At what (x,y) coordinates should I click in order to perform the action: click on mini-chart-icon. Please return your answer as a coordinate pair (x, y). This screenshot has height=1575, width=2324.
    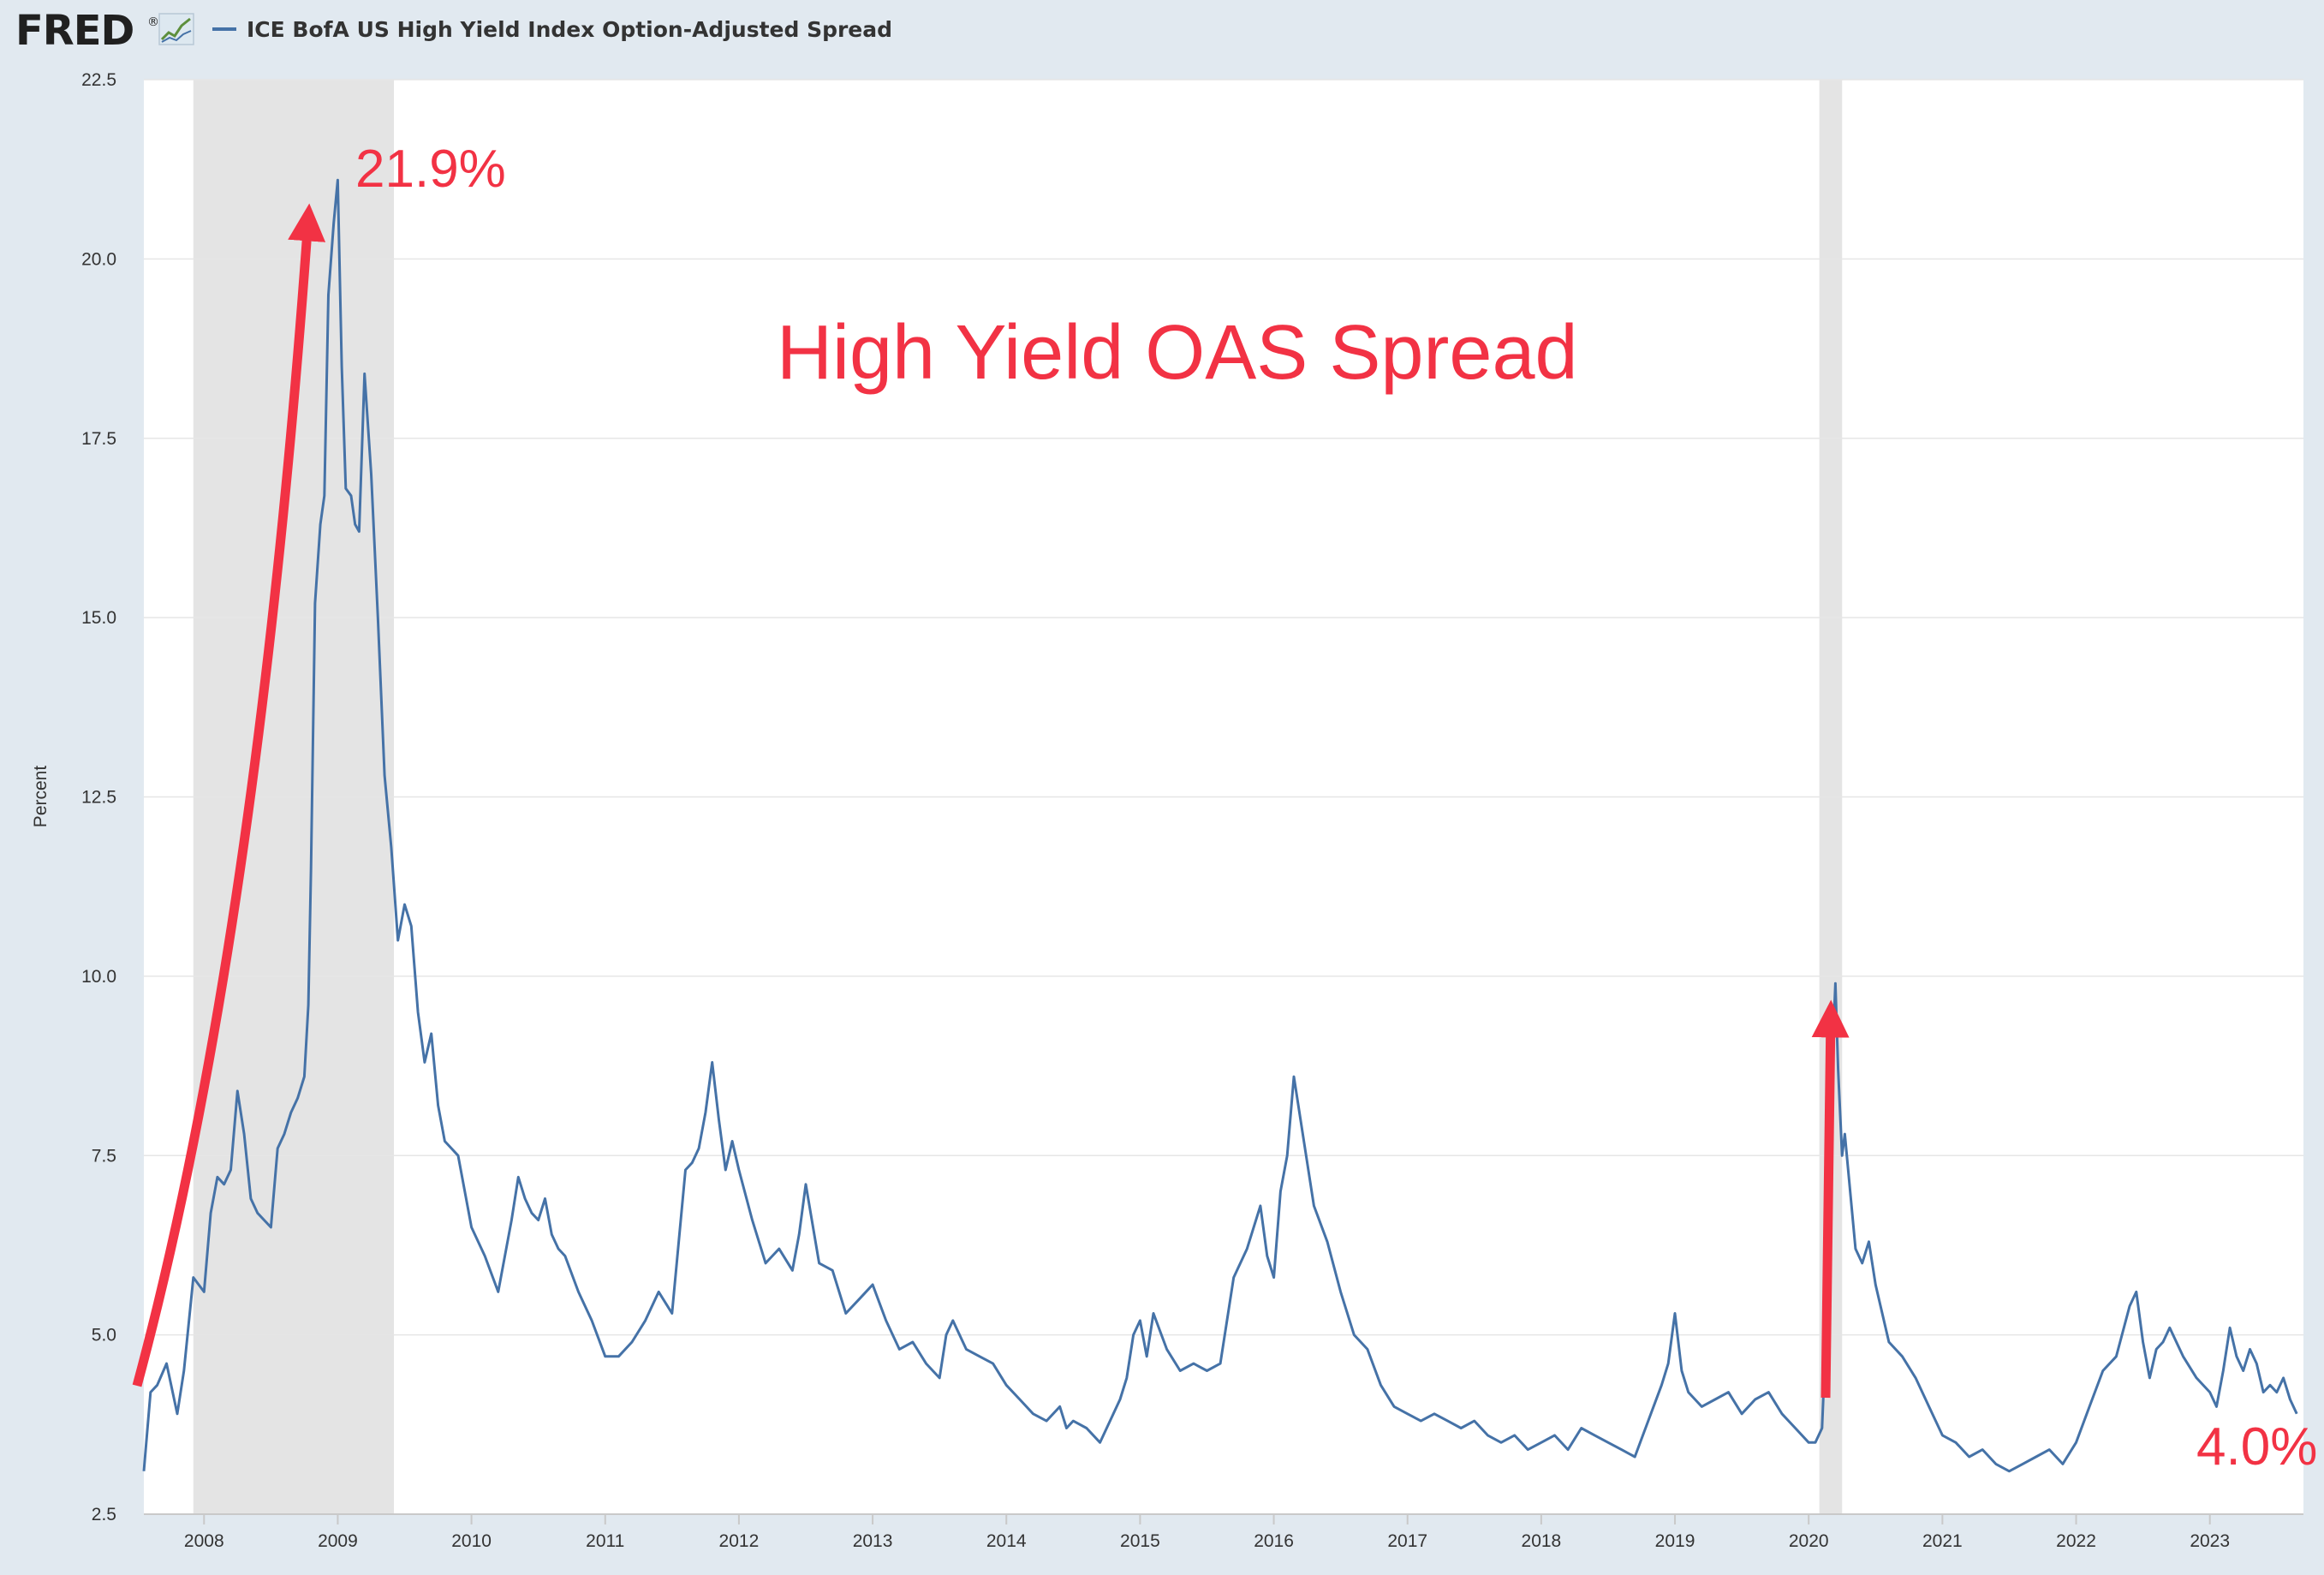
    Looking at the image, I should click on (176, 29).